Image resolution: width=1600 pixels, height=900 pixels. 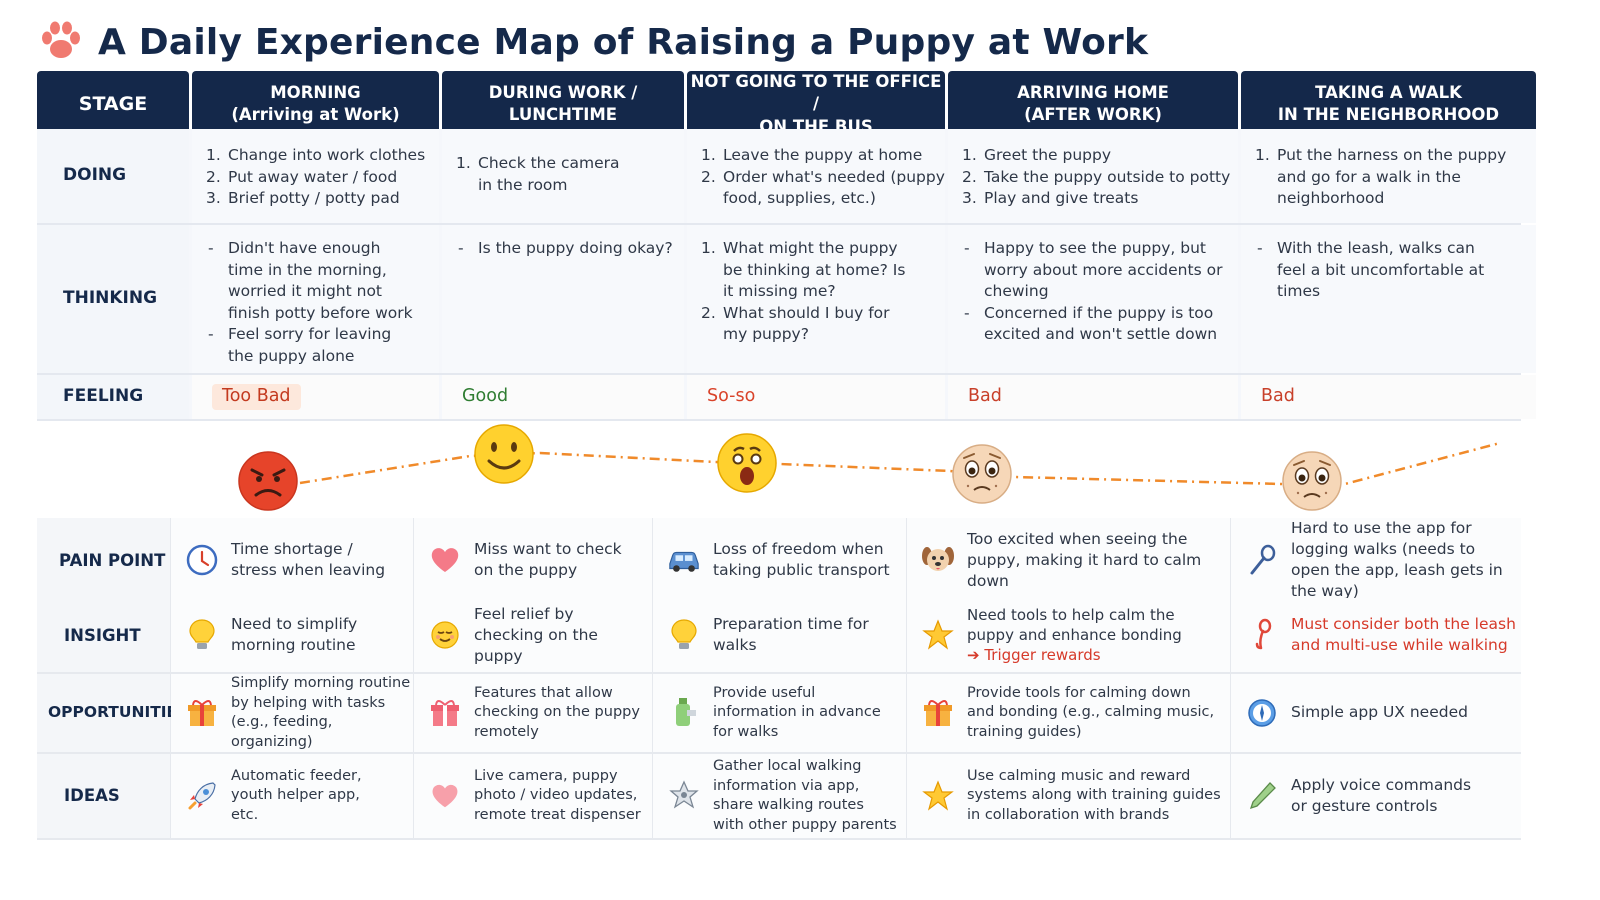 I want to click on list-item: Change into work clothes, so click(x=322, y=156).